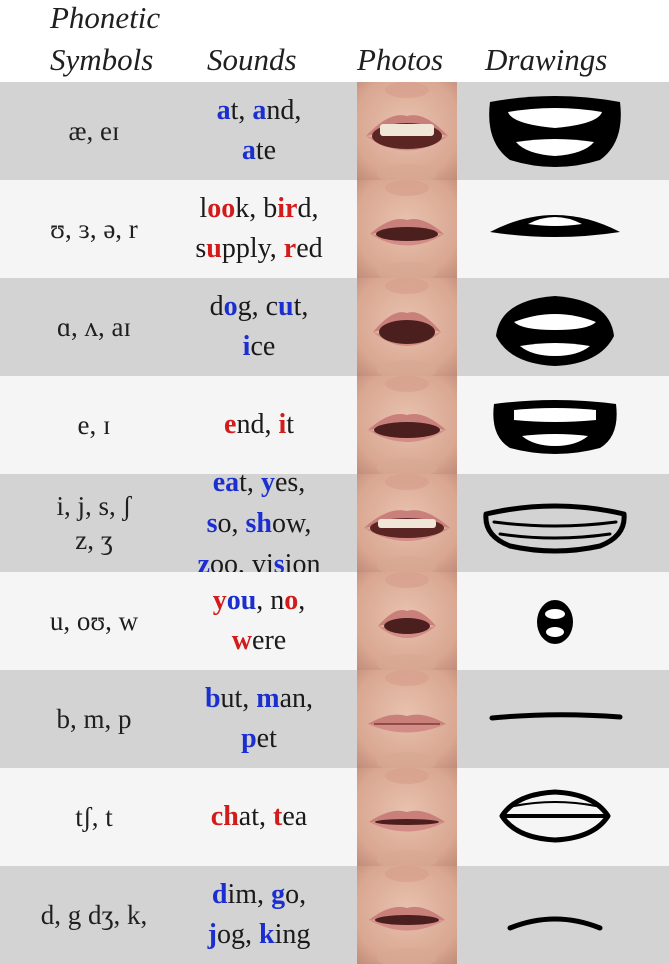 The width and height of the screenshot is (669, 964). I want to click on phonetic-symbols-cell: d, g dʒ, k,, so click(94, 915).